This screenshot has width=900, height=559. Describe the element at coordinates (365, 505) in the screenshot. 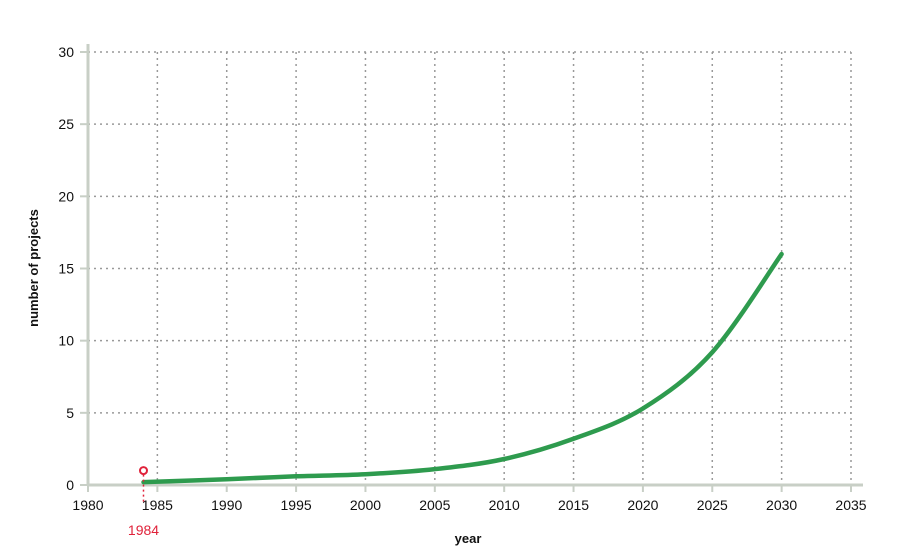

I see `x-tick-label: 2000` at that location.